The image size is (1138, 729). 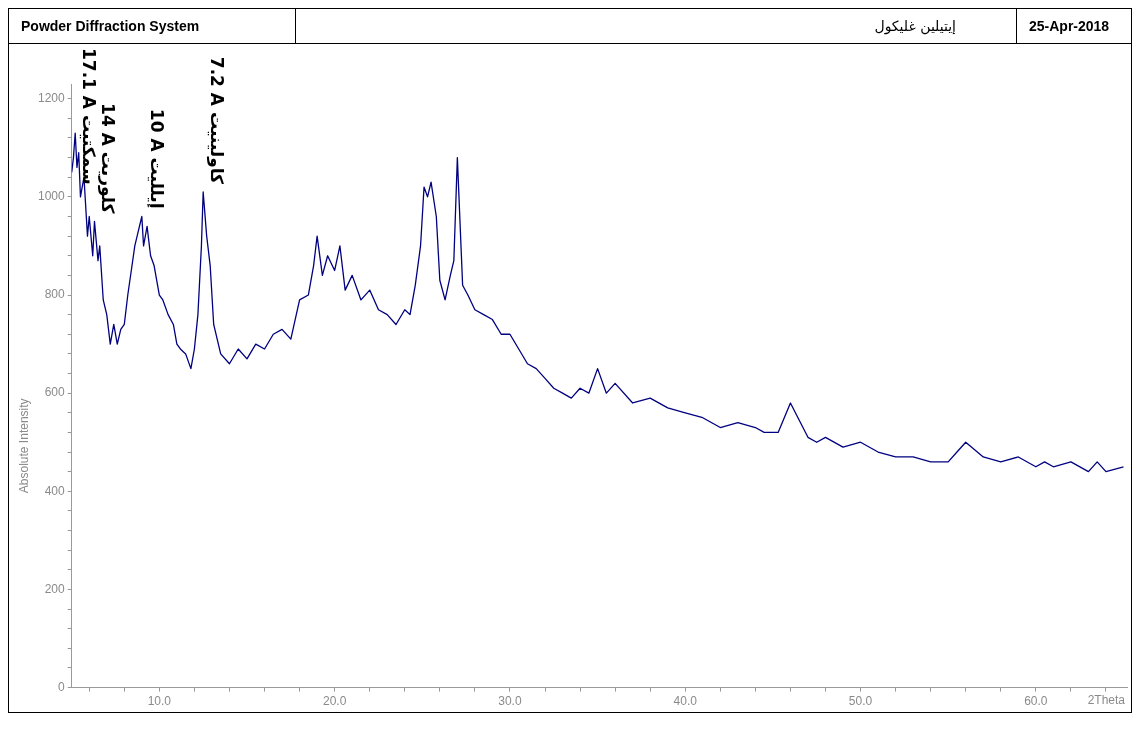 What do you see at coordinates (656, 26) in the screenshot?
I see `chart-title: إيتيلين غليكول` at bounding box center [656, 26].